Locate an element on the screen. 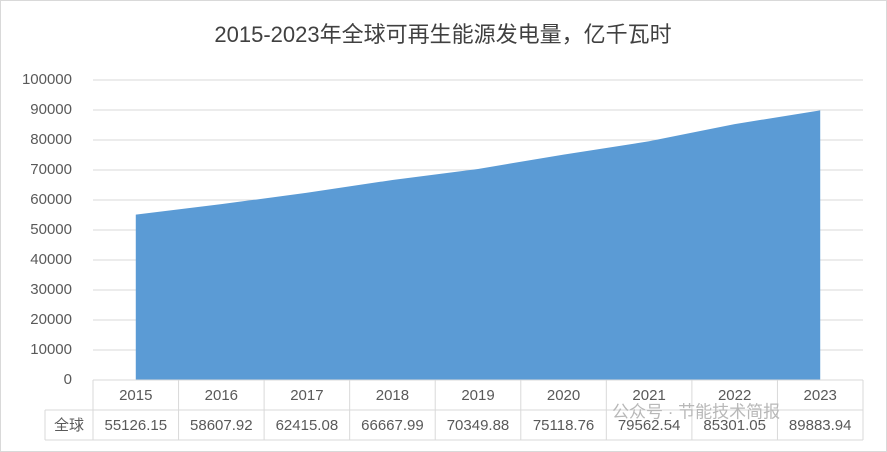 The image size is (887, 452). y-tick-label: 70000 is located at coordinates (51, 169).